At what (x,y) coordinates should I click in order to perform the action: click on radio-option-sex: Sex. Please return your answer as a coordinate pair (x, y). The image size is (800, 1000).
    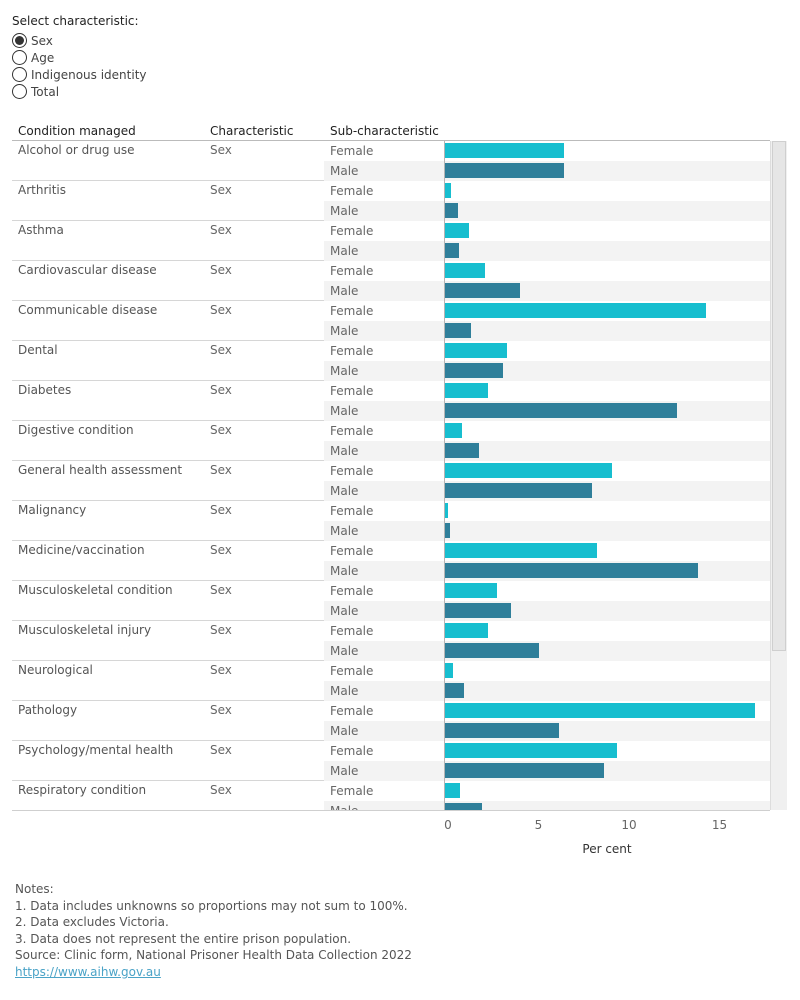
    Looking at the image, I should click on (79, 40).